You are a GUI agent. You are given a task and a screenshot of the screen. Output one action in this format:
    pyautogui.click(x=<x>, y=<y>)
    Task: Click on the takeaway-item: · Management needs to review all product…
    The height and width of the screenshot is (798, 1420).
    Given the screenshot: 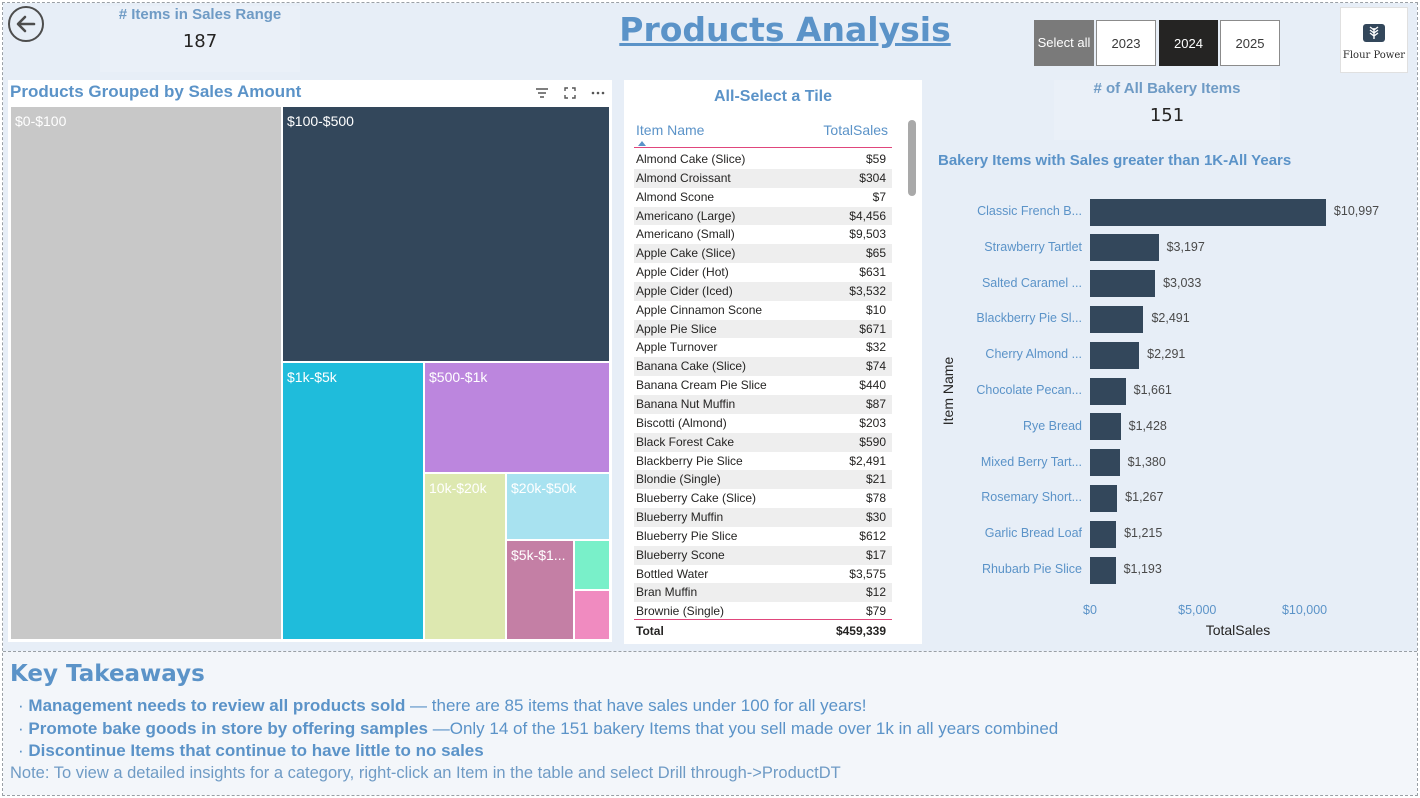 What is the action you would take?
    pyautogui.click(x=442, y=706)
    